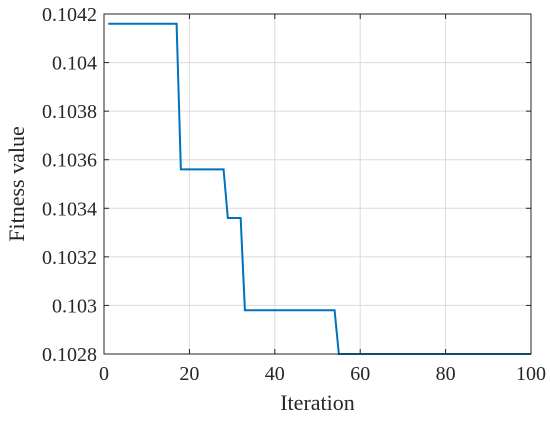 The height and width of the screenshot is (422, 550). Describe the element at coordinates (16, 184) in the screenshot. I see `y-axis-label: Fitness value` at that location.